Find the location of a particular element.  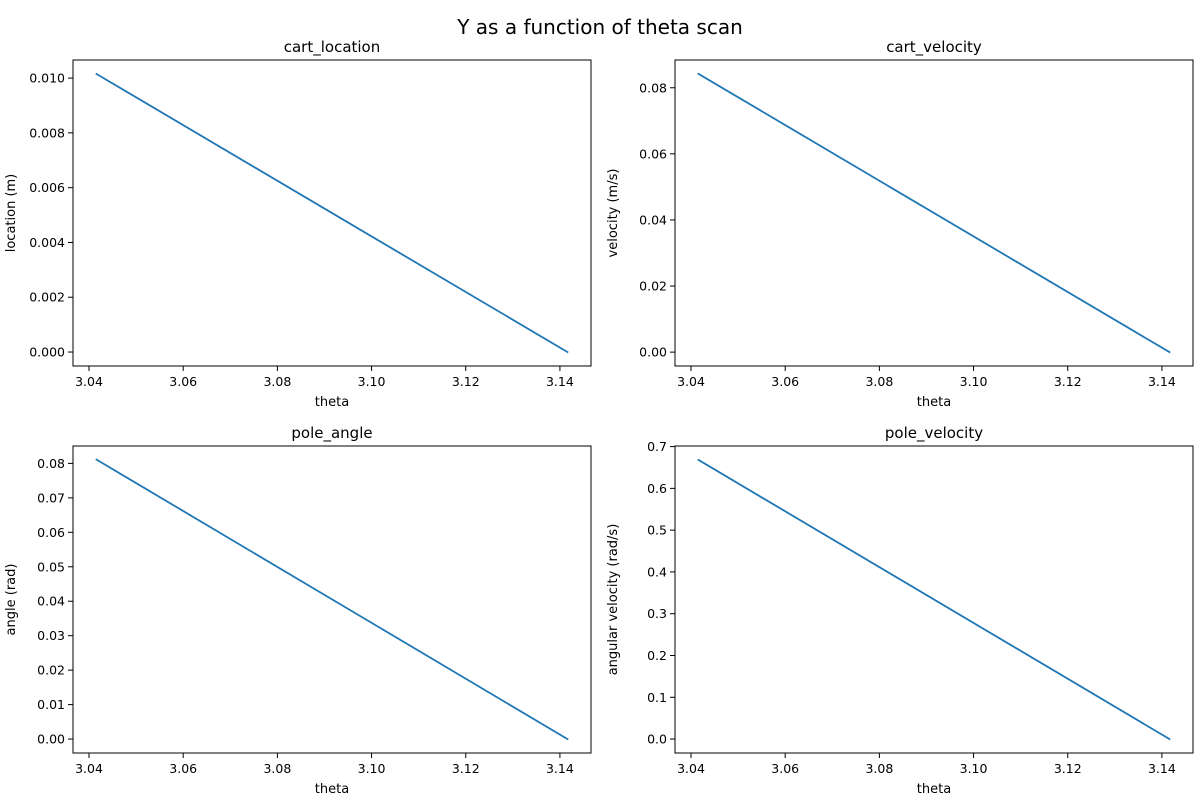

y-tick-label: 0.5 is located at coordinates (657, 530).